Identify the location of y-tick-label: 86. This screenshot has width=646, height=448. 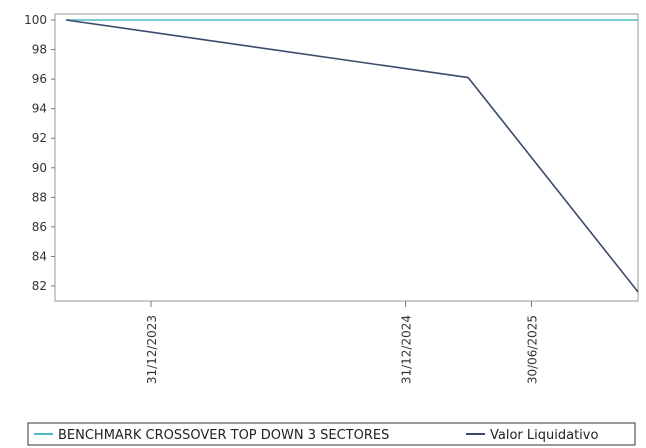
(39, 227).